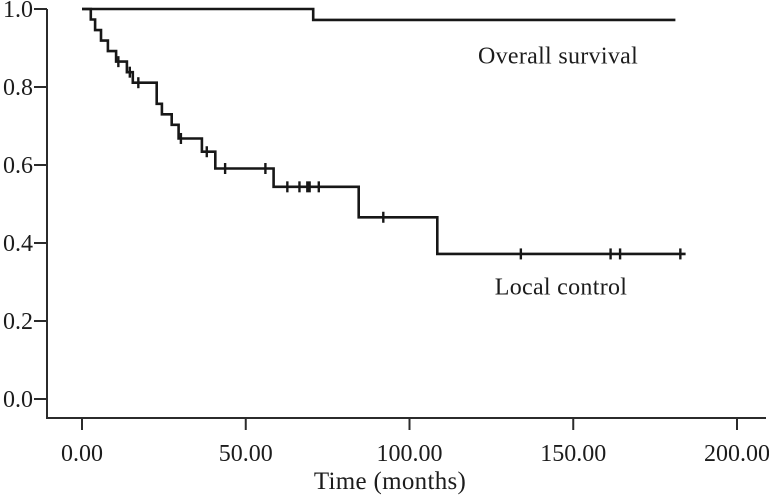  I want to click on x-axis-title: Time (months), so click(390, 481).